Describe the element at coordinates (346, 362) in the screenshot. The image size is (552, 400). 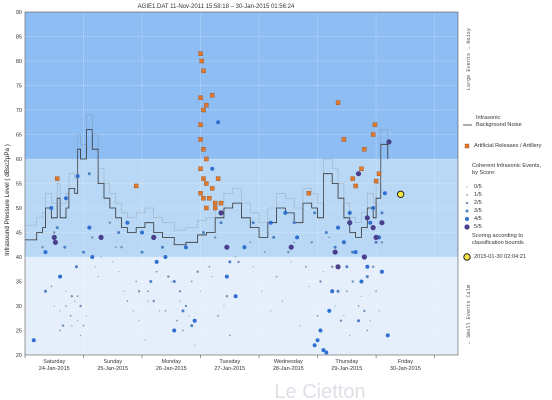
I see `x-tick-label-day: Thursday` at that location.